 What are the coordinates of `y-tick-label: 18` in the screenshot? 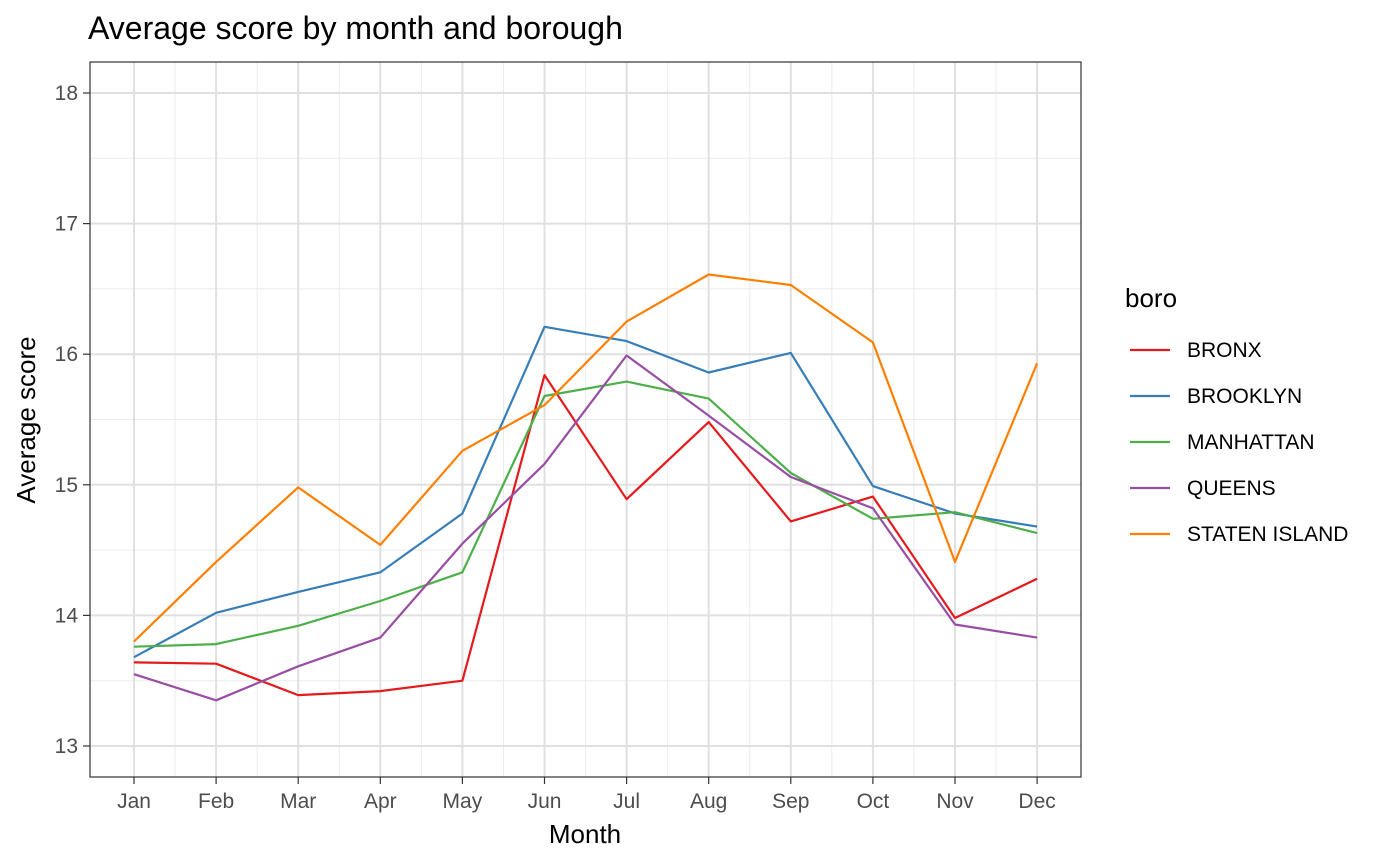 It's located at (66, 93).